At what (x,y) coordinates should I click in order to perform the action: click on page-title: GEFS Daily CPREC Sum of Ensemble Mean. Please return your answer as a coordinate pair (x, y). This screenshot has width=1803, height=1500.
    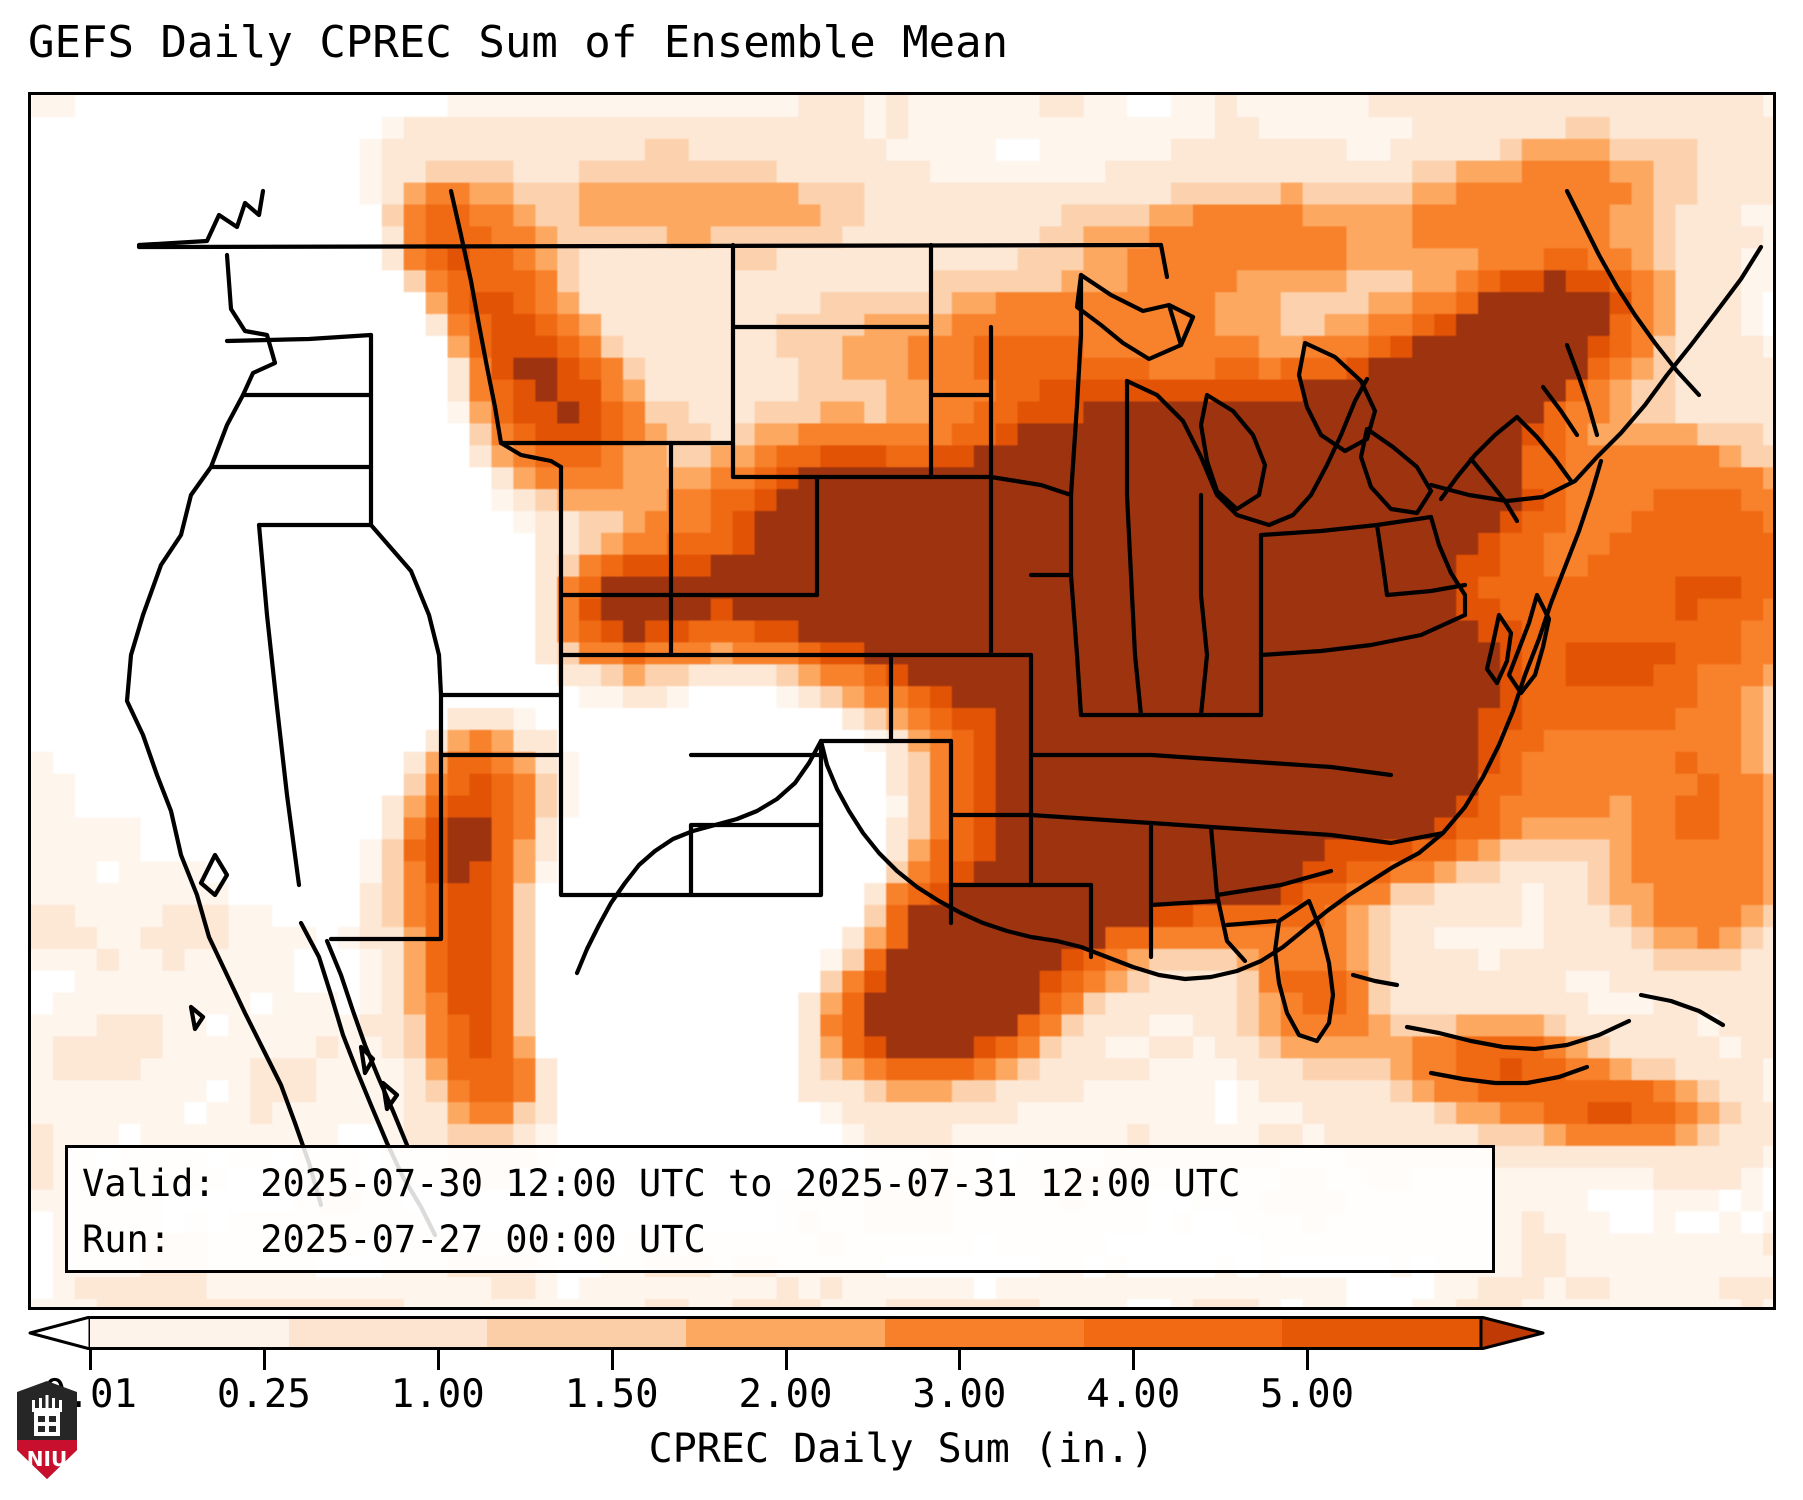
    Looking at the image, I should click on (518, 42).